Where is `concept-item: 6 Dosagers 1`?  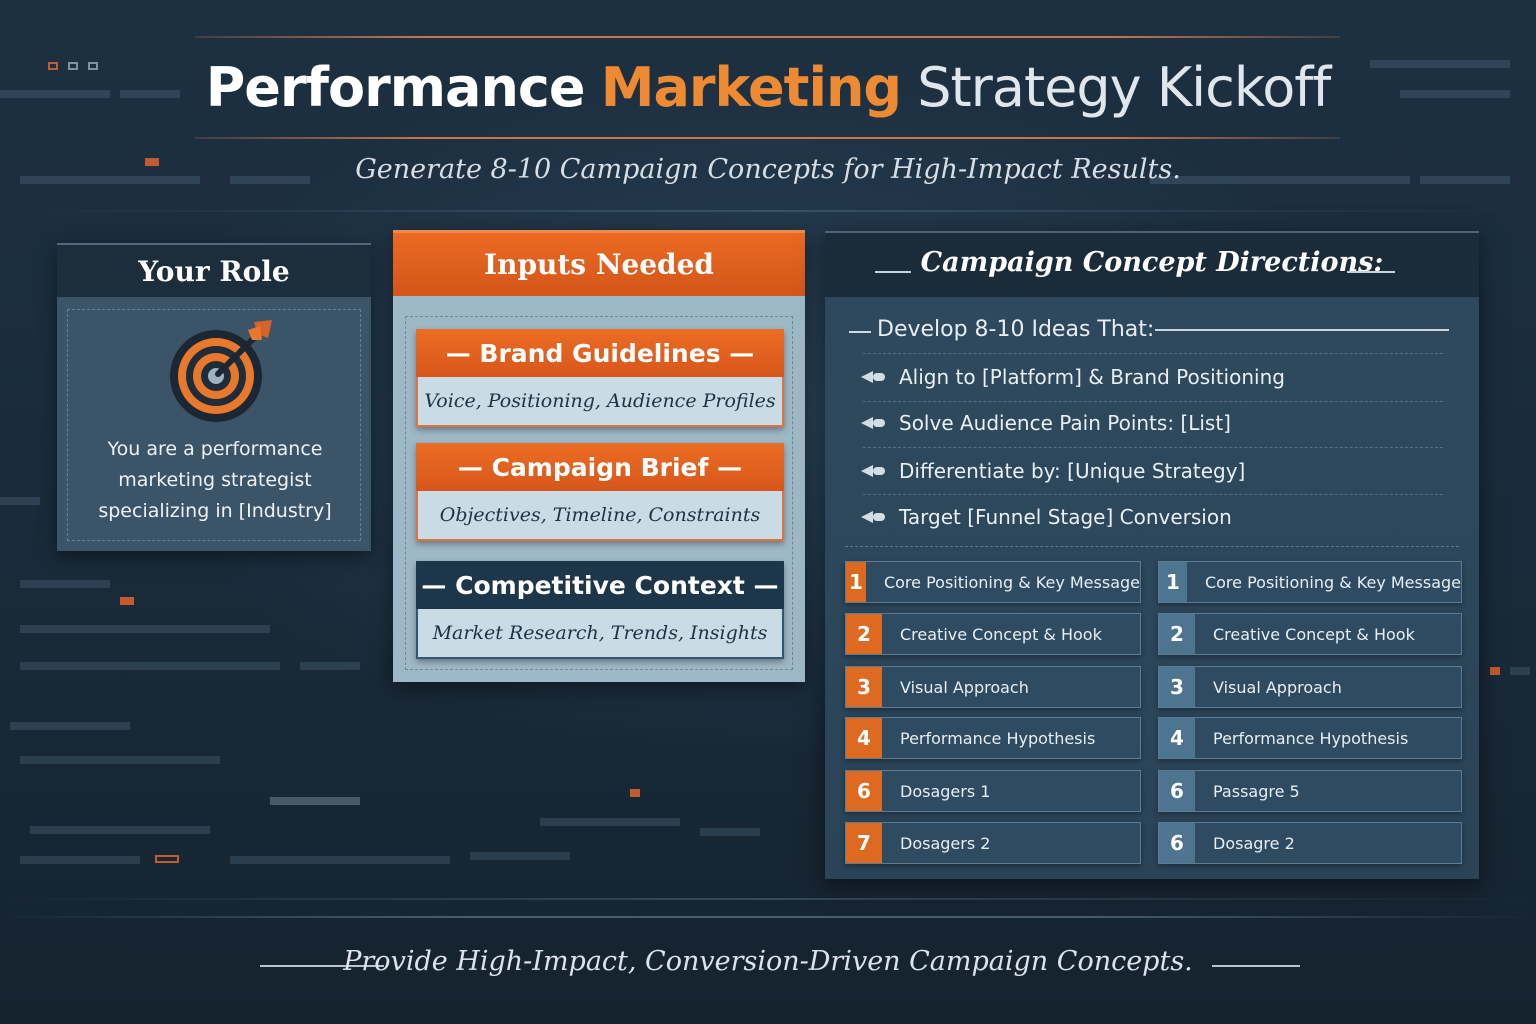
concept-item: 6 Dosagers 1 is located at coordinates (993, 791).